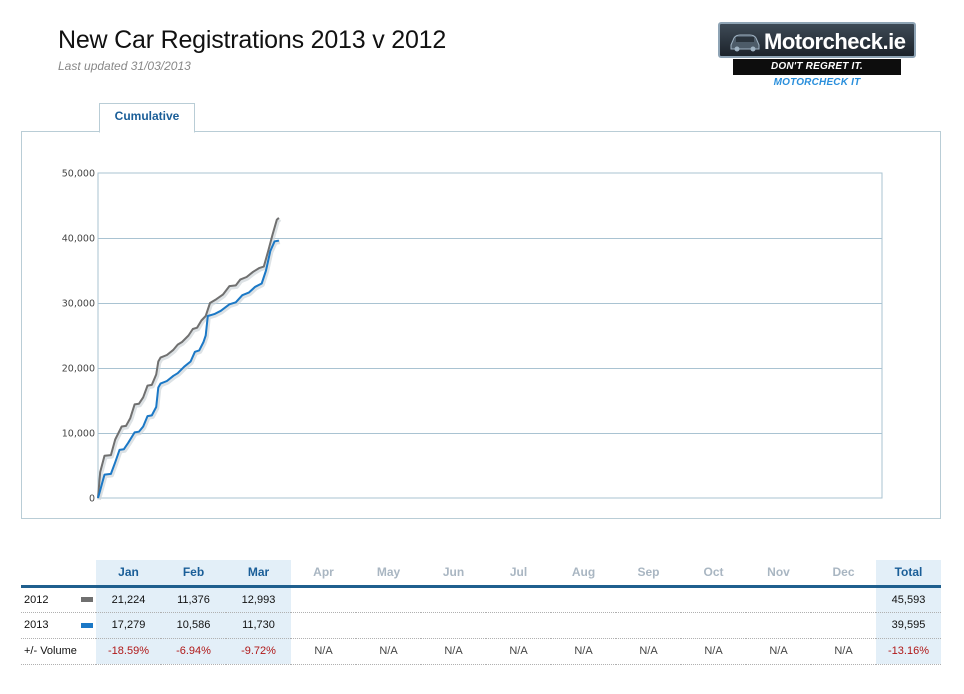  What do you see at coordinates (713, 574) in the screenshot?
I see `header-oct: Oct` at bounding box center [713, 574].